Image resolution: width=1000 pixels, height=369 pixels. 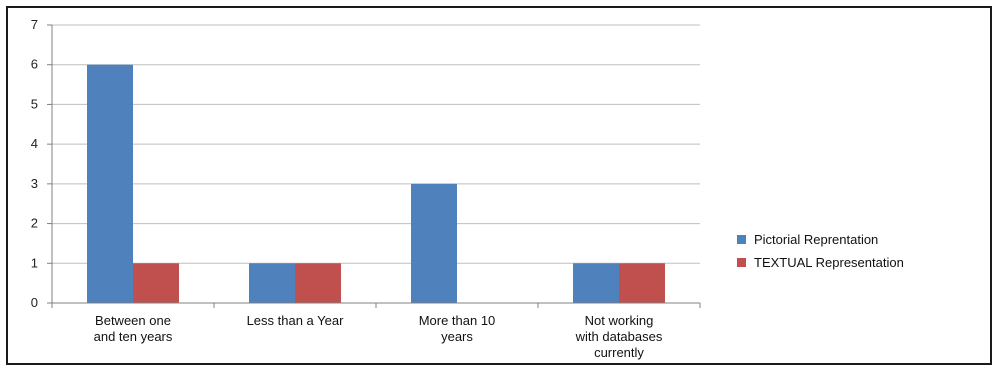 I want to click on y-tick-label: 2, so click(x=34, y=223).